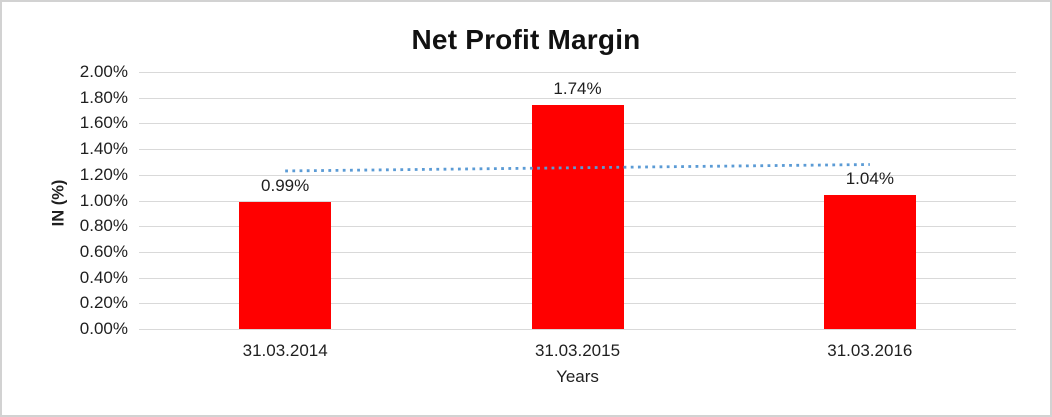  What do you see at coordinates (285, 265) in the screenshot?
I see `bar-31.03.2014` at bounding box center [285, 265].